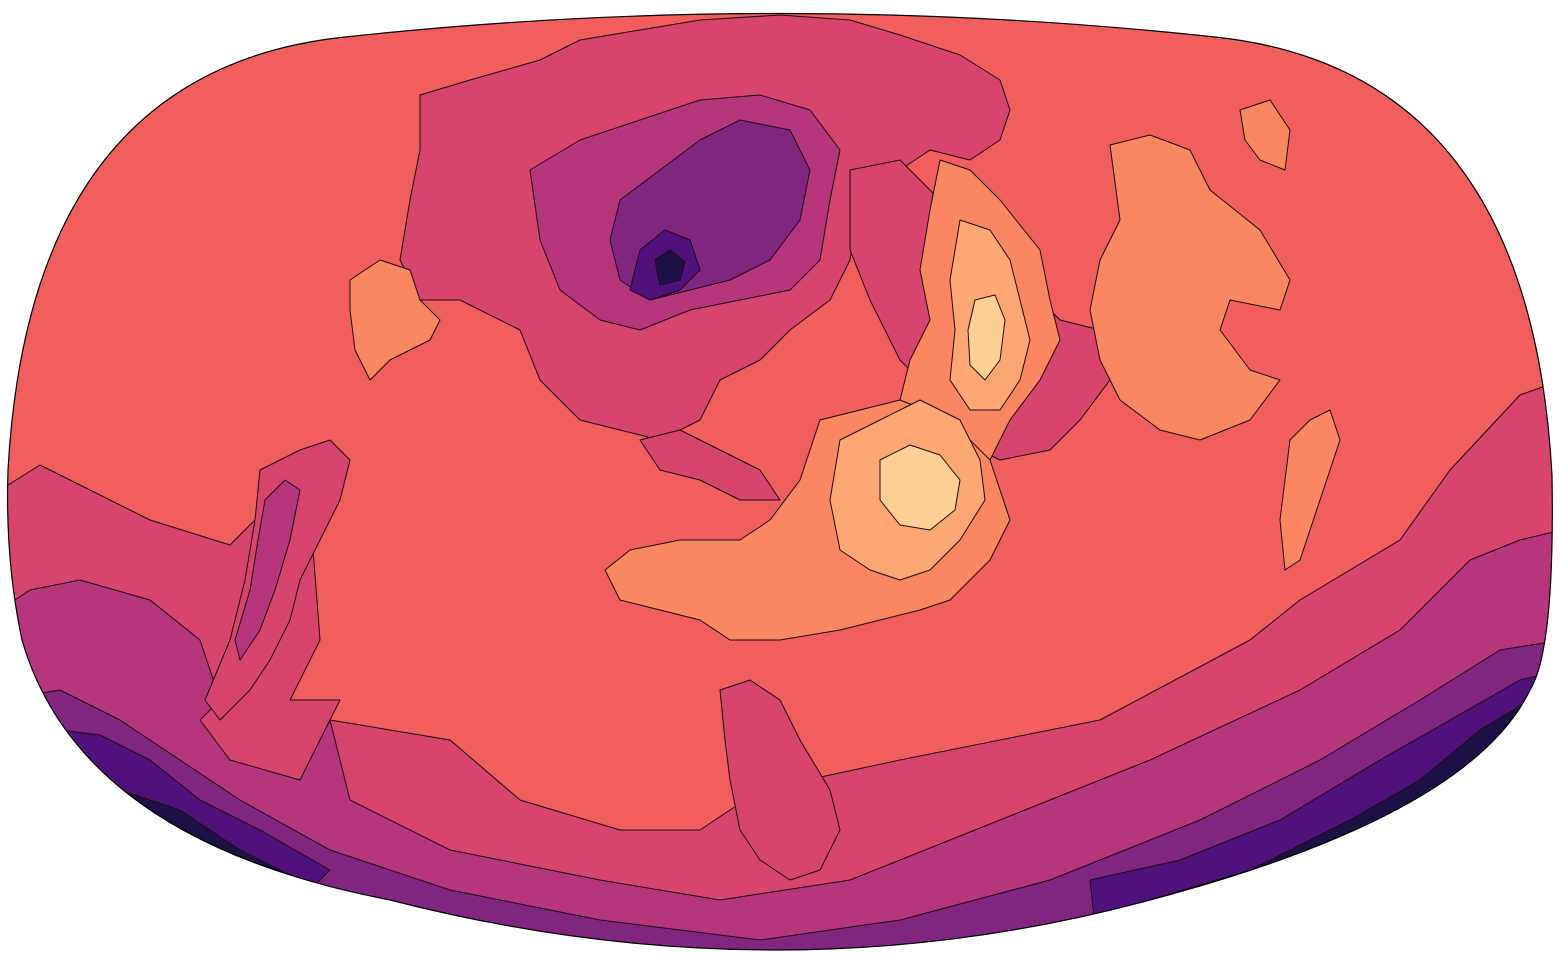 The image size is (1562, 970). I want to click on contour-band-level-9-core, so click(920, 487).